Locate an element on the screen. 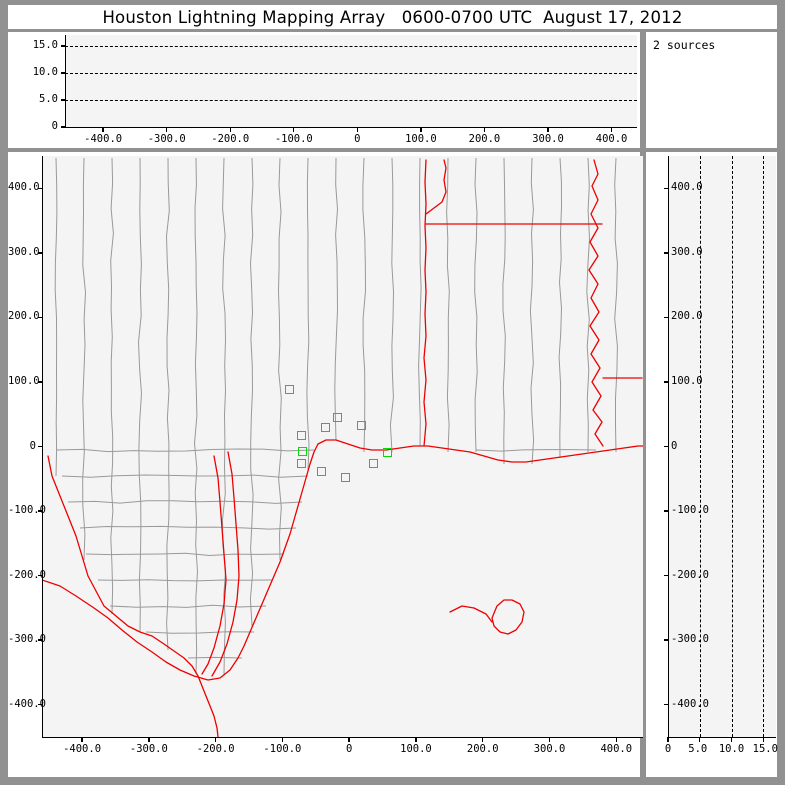  y-tick-label: -100.0 is located at coordinates (690, 510).